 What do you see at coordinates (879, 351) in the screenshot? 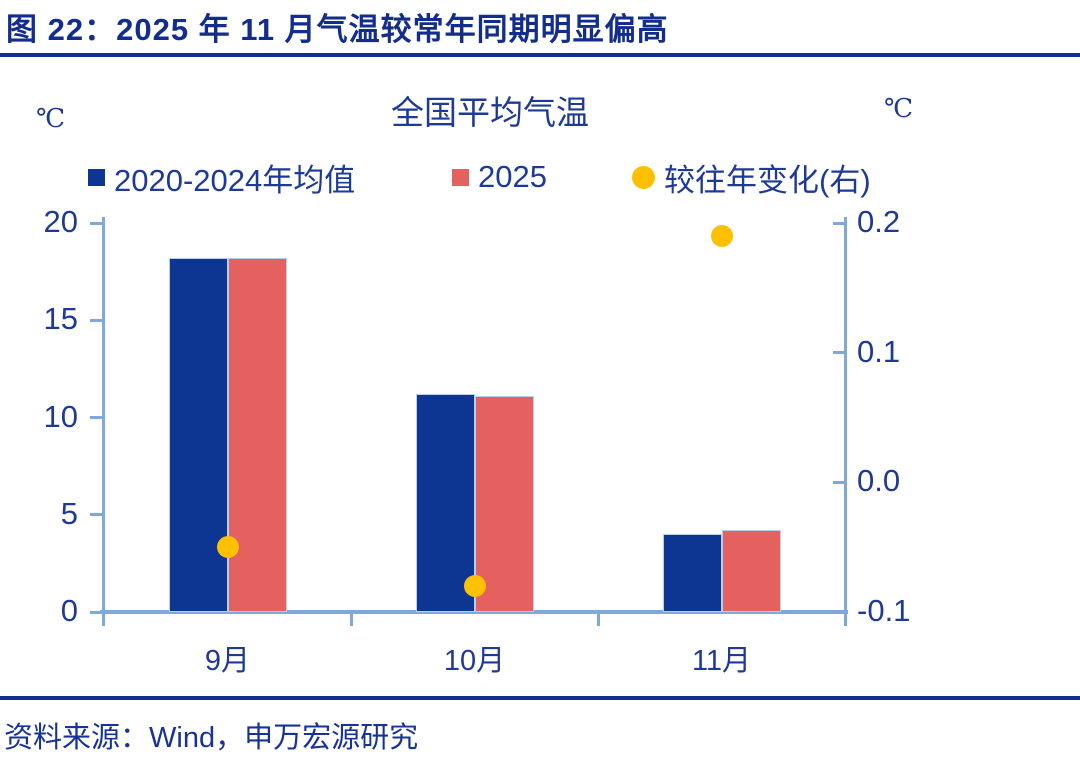
I see `y-axis-right-tick-label: 0.1` at bounding box center [879, 351].